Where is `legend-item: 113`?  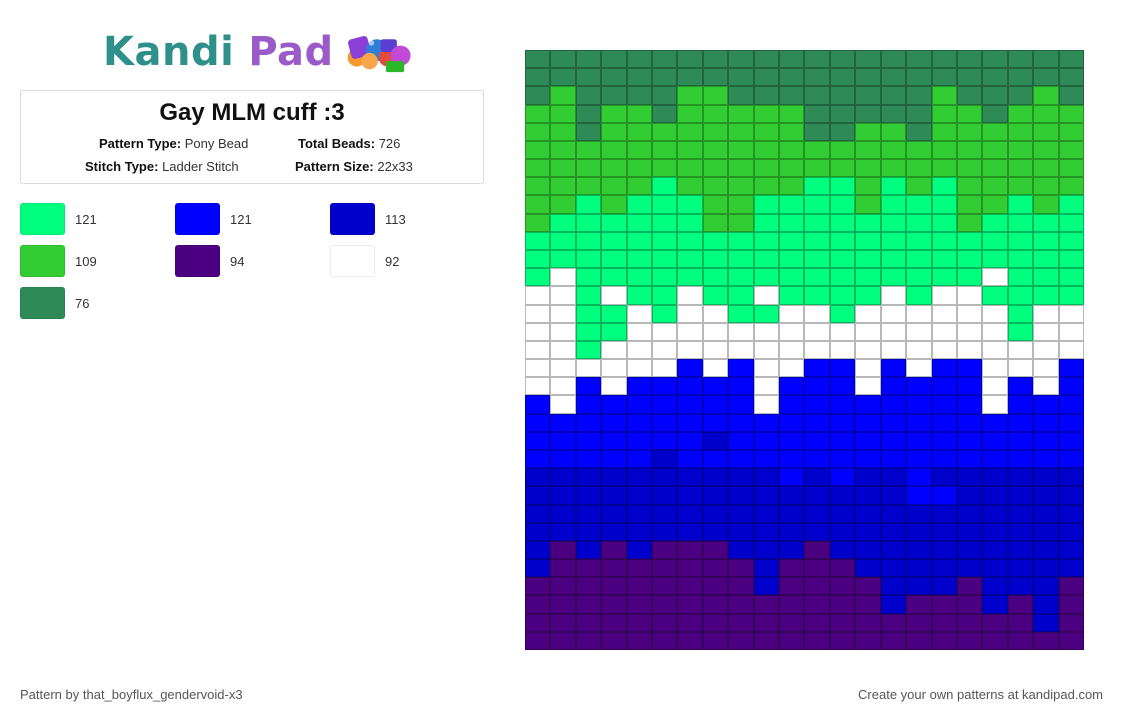
legend-item: 113 is located at coordinates (368, 219).